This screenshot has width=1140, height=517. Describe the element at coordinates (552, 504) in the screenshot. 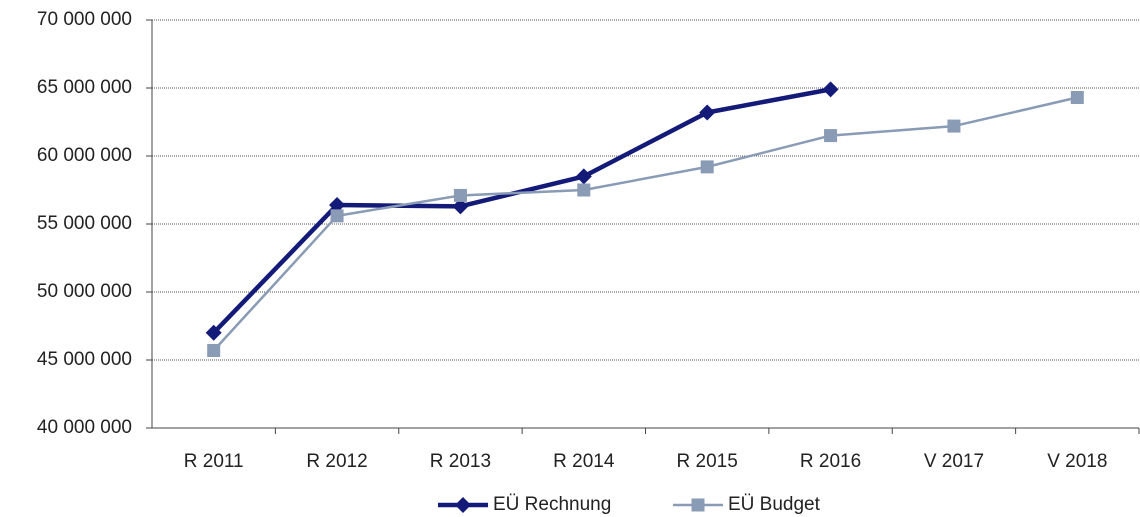

I see `legend-label: EÜ Rechnung` at that location.